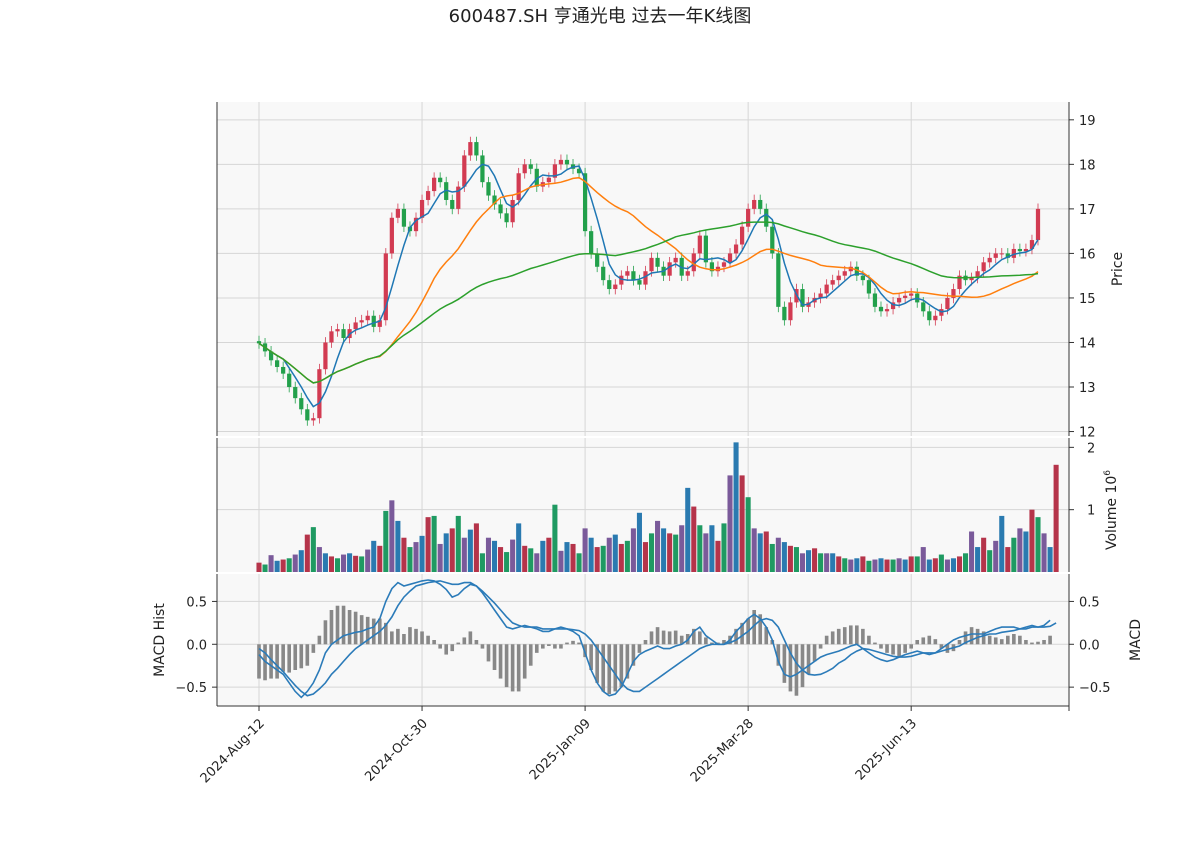 The image size is (1200, 866). I want to click on macd-panel, so click(643, 640).